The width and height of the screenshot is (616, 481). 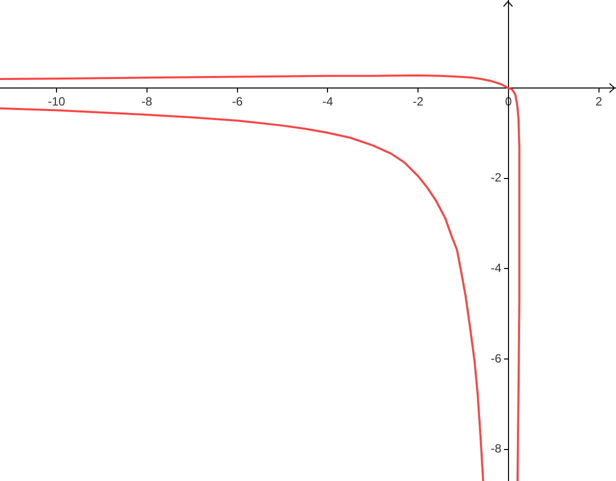 I want to click on x-tick-label: -8, so click(x=147, y=101).